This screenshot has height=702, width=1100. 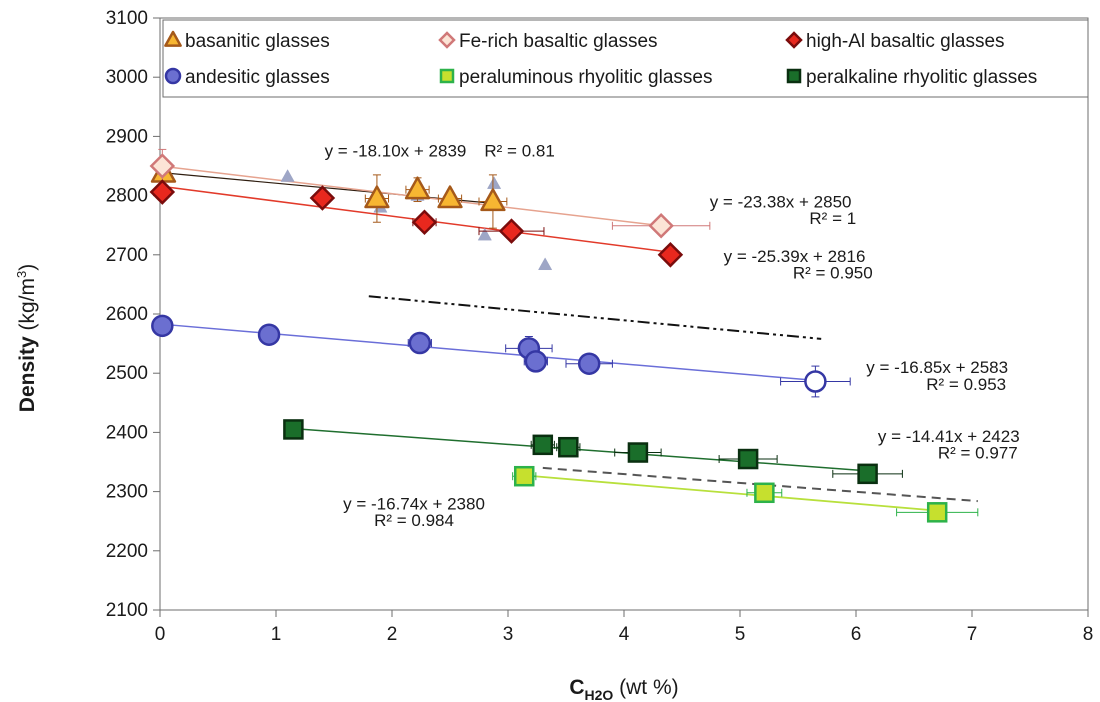 What do you see at coordinates (127, 610) in the screenshot?
I see `y-tick-label: 2100` at bounding box center [127, 610].